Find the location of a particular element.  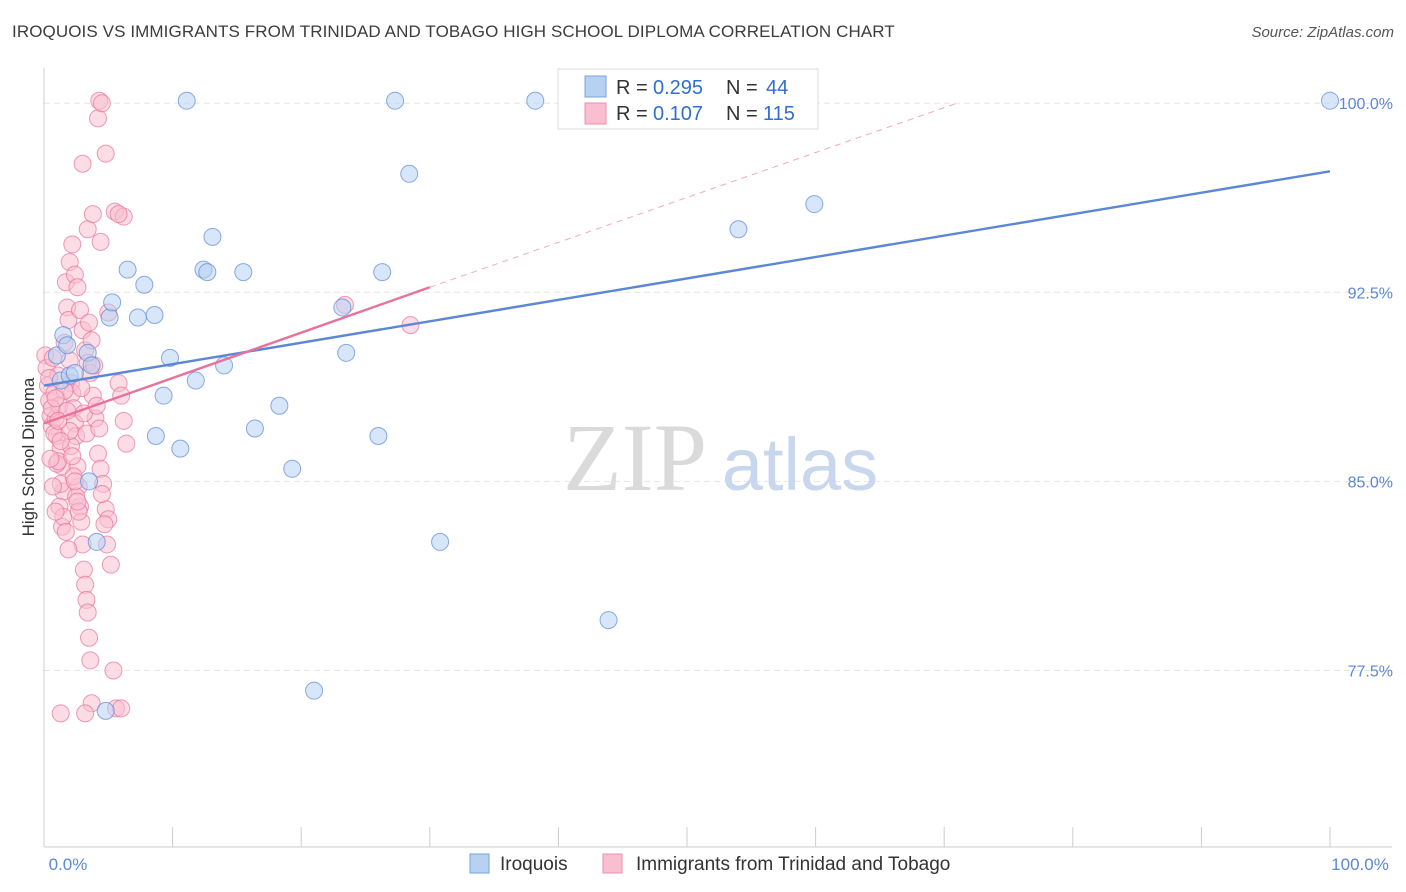

x-tick-label: 100.0% is located at coordinates (1360, 864).